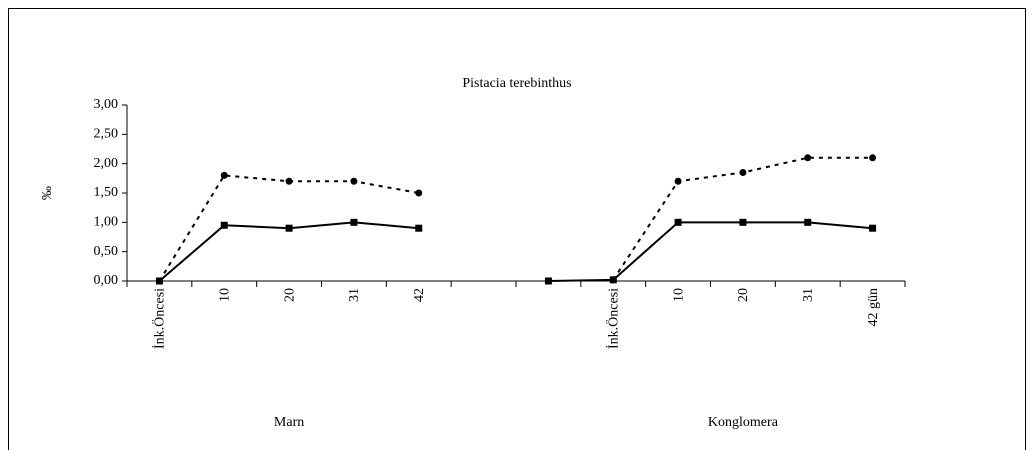  Describe the element at coordinates (106, 222) in the screenshot. I see `y-tick-label: 1,00` at that location.